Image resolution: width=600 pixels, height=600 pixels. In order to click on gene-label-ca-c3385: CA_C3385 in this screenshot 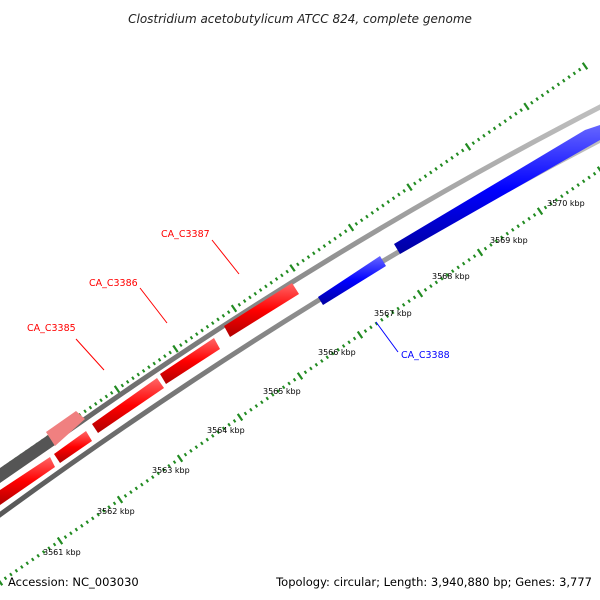, I will do `click(51, 328)`.